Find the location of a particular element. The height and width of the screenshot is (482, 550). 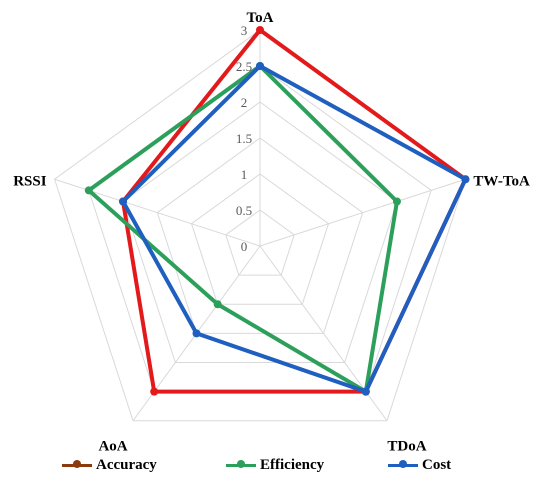

radar-tick-labels: 0 0.5 1 1.5 2 2.5 3 is located at coordinates (244, 138).